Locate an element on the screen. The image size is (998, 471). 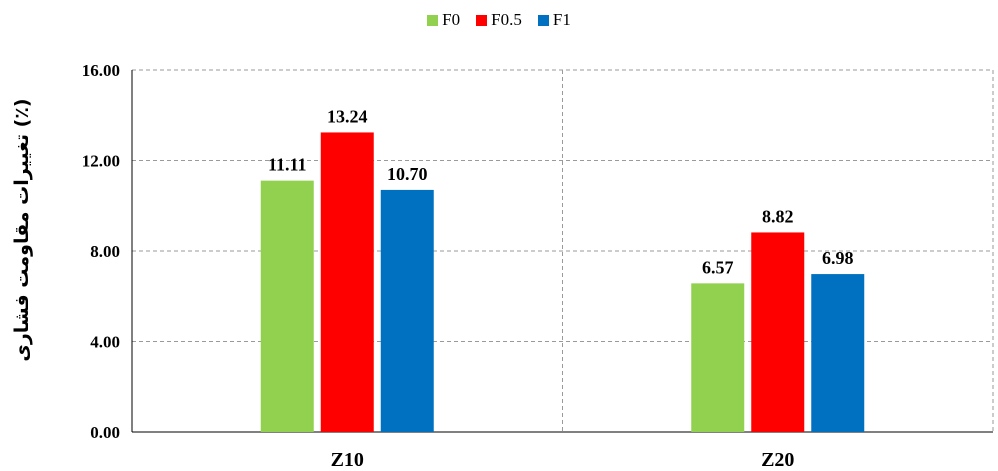
y-tick-label: 0.00 is located at coordinates (105, 432).